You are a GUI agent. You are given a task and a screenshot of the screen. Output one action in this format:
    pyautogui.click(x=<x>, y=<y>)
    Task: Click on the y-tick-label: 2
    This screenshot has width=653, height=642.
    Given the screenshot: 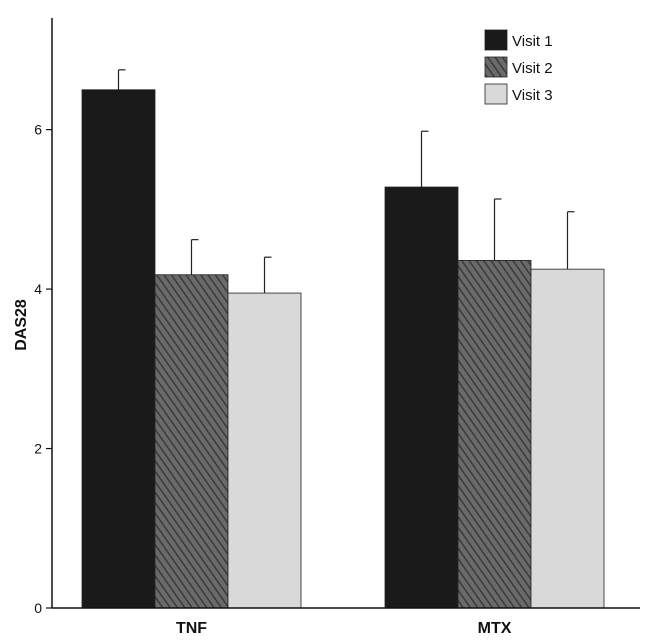 What is the action you would take?
    pyautogui.click(x=38, y=449)
    